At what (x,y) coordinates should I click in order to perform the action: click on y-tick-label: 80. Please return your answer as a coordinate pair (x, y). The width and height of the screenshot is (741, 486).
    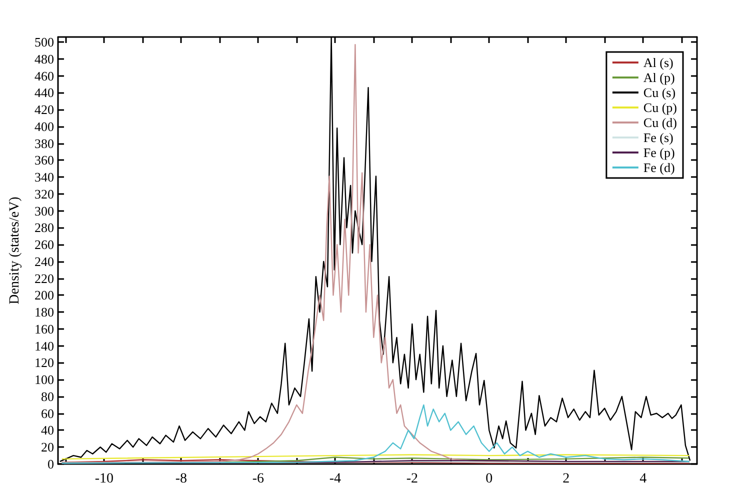
    Looking at the image, I should click on (47, 396).